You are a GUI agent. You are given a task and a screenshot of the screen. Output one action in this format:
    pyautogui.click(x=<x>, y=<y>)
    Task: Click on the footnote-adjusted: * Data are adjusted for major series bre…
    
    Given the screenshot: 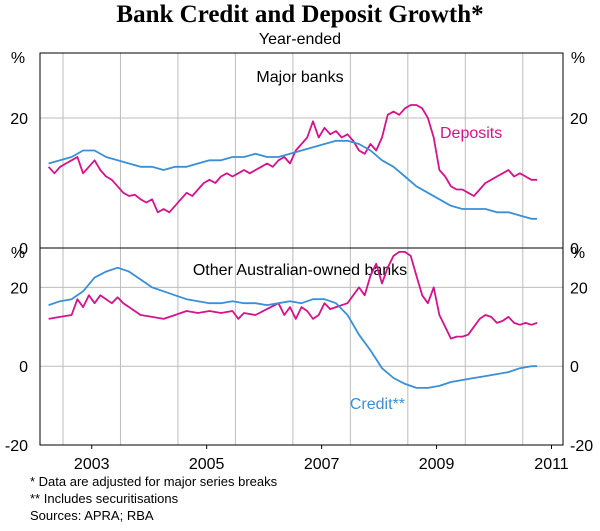 What is the action you would take?
    pyautogui.click(x=154, y=481)
    